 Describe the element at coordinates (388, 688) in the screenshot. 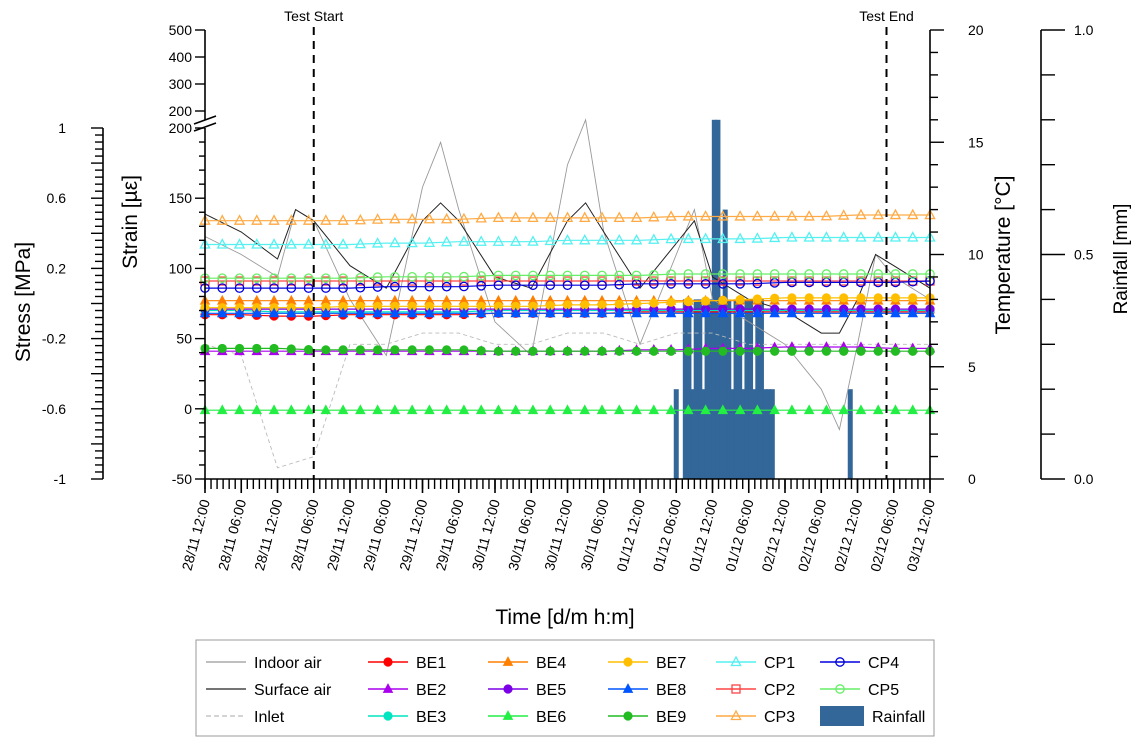

I see `legend-marker-be2` at that location.